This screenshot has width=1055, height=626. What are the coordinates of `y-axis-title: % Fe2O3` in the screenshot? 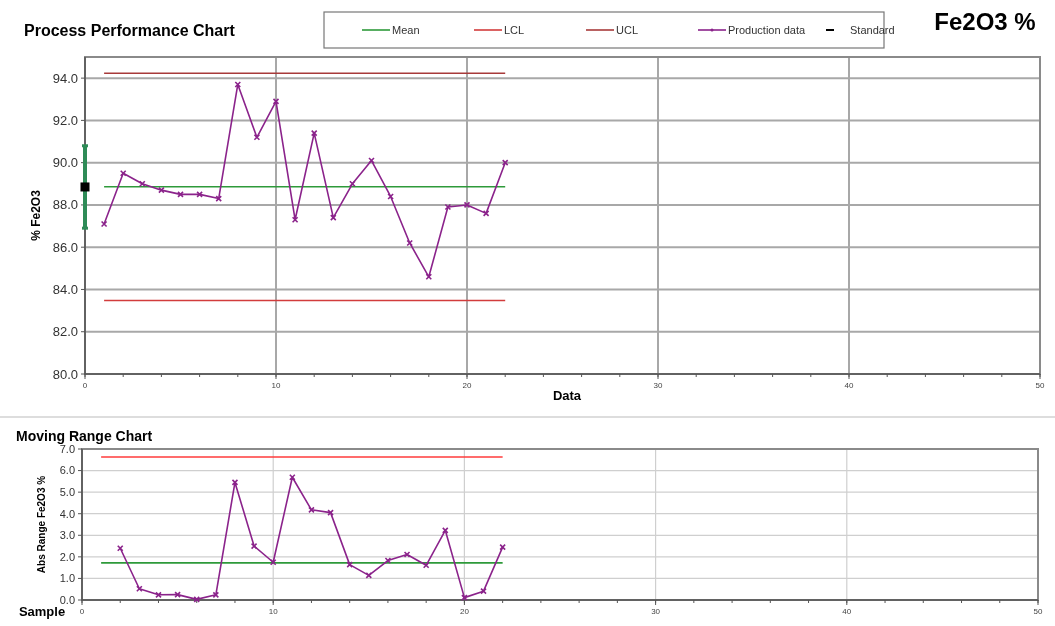 It's located at (36, 215).